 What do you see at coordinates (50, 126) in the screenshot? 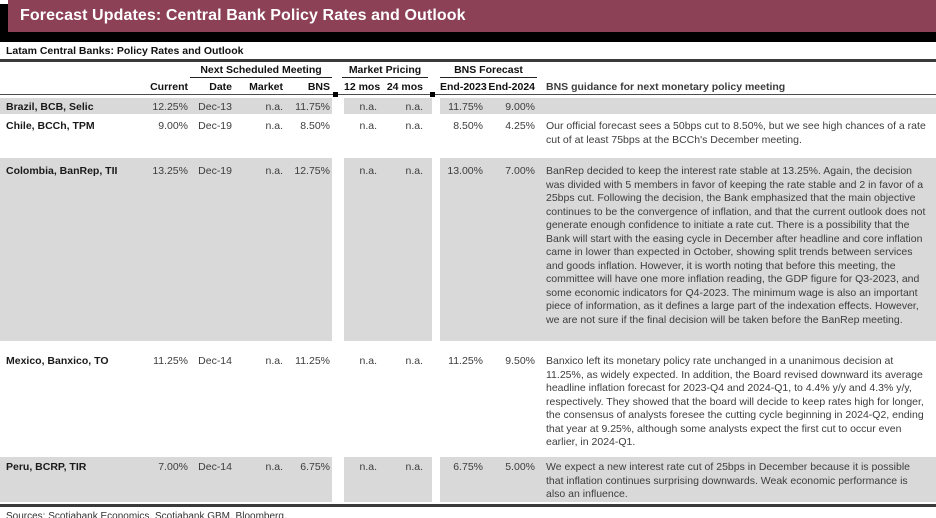
I see `row-label: Chile, BCCh, TPM` at bounding box center [50, 126].